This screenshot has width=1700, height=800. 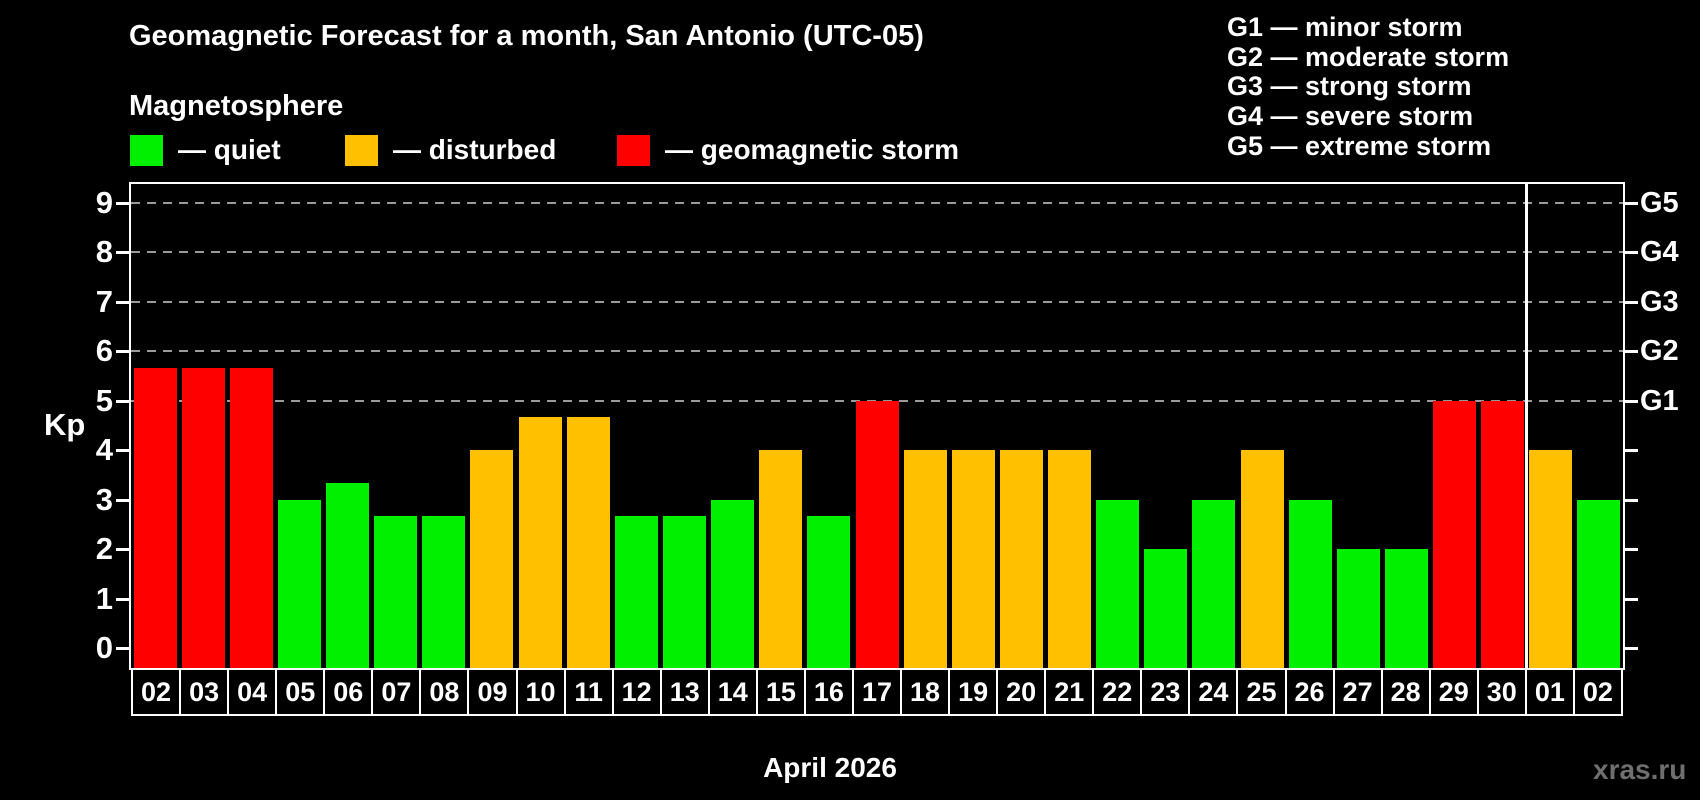 I want to click on disturbed-color-swatch, so click(x=361, y=150).